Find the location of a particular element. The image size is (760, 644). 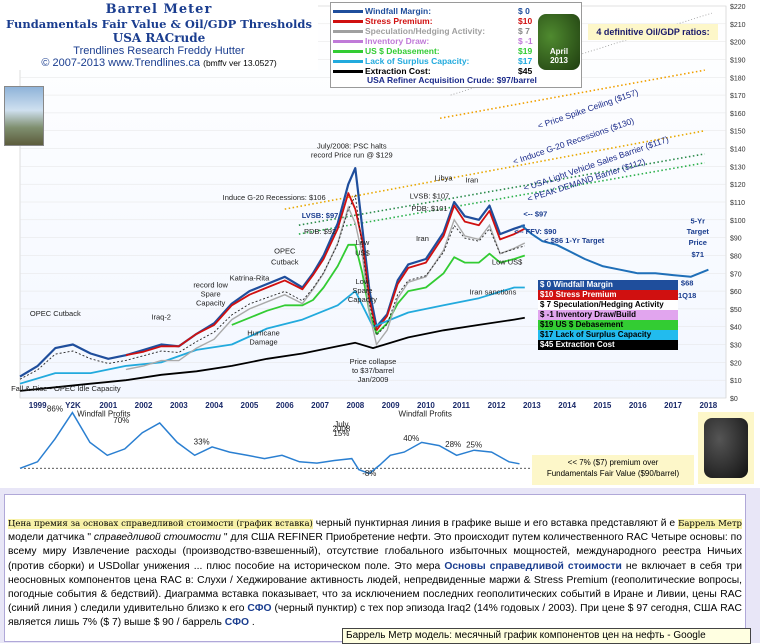

x-tick-label: 2006 is located at coordinates (285, 405).